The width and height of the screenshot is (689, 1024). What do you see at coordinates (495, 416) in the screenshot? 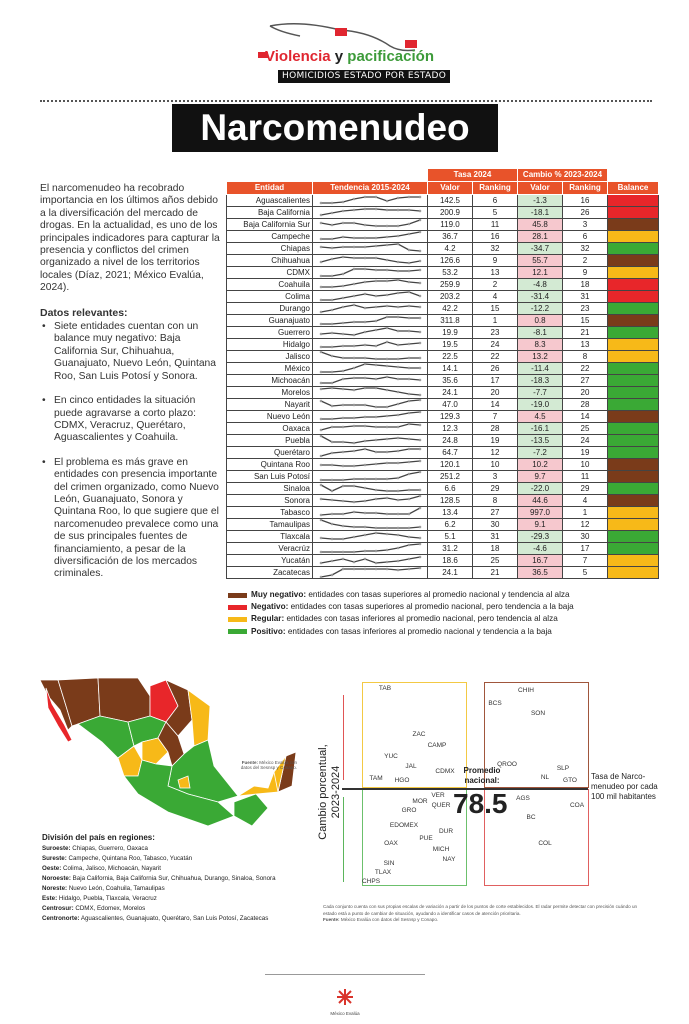
I see `rate-ranking: 7` at bounding box center [495, 416].